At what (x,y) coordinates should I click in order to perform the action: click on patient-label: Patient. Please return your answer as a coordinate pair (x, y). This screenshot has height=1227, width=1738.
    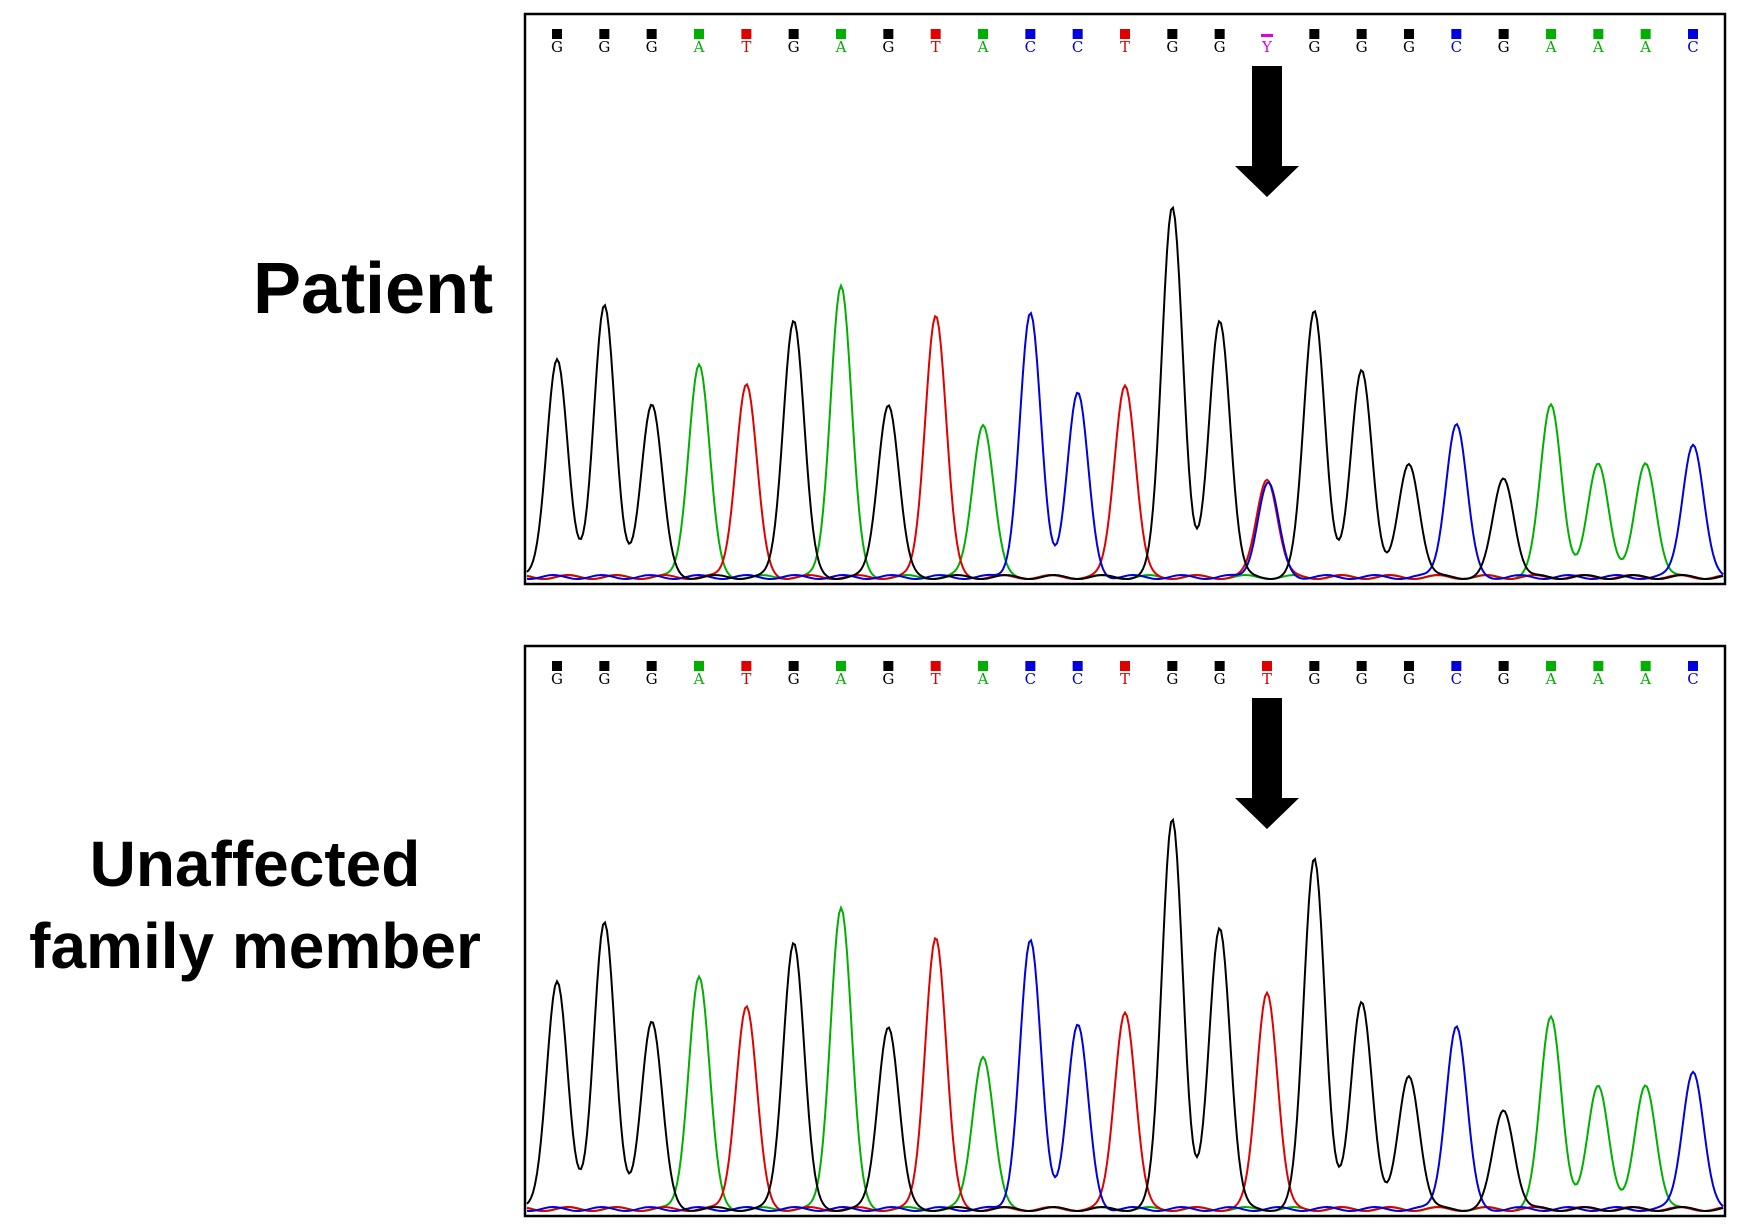
    Looking at the image, I should click on (473, 289).